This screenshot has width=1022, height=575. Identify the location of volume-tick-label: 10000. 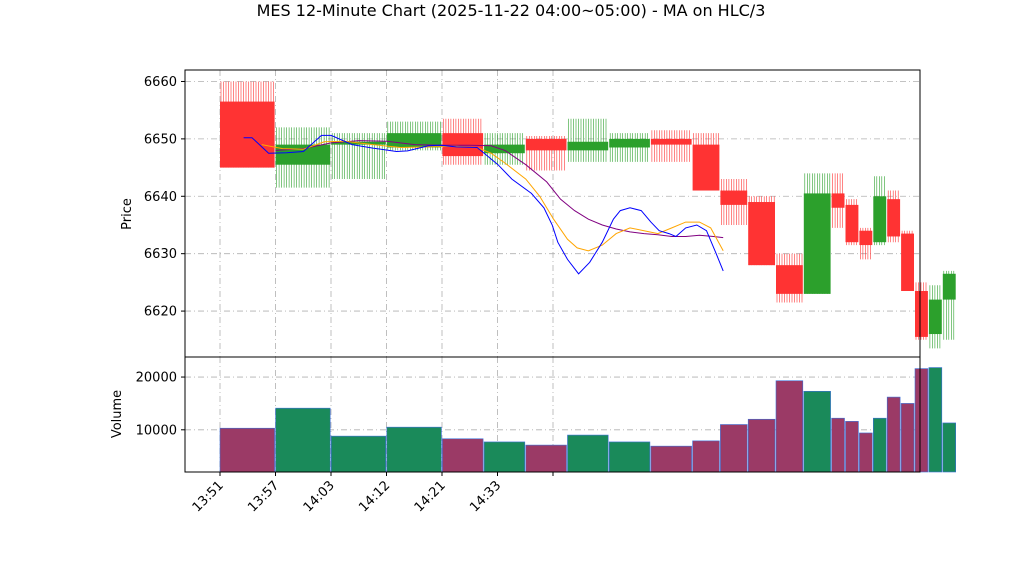
(156, 430).